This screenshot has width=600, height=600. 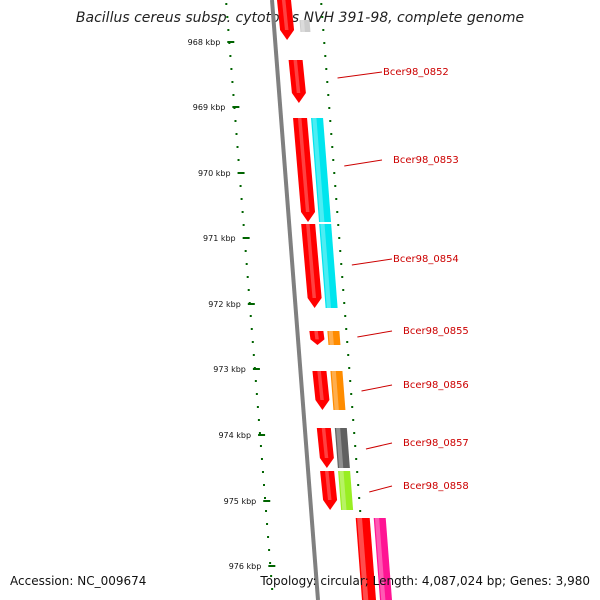 What do you see at coordinates (209, 107) in the screenshot?
I see `scale-tick-label: 969 kbp` at bounding box center [209, 107].